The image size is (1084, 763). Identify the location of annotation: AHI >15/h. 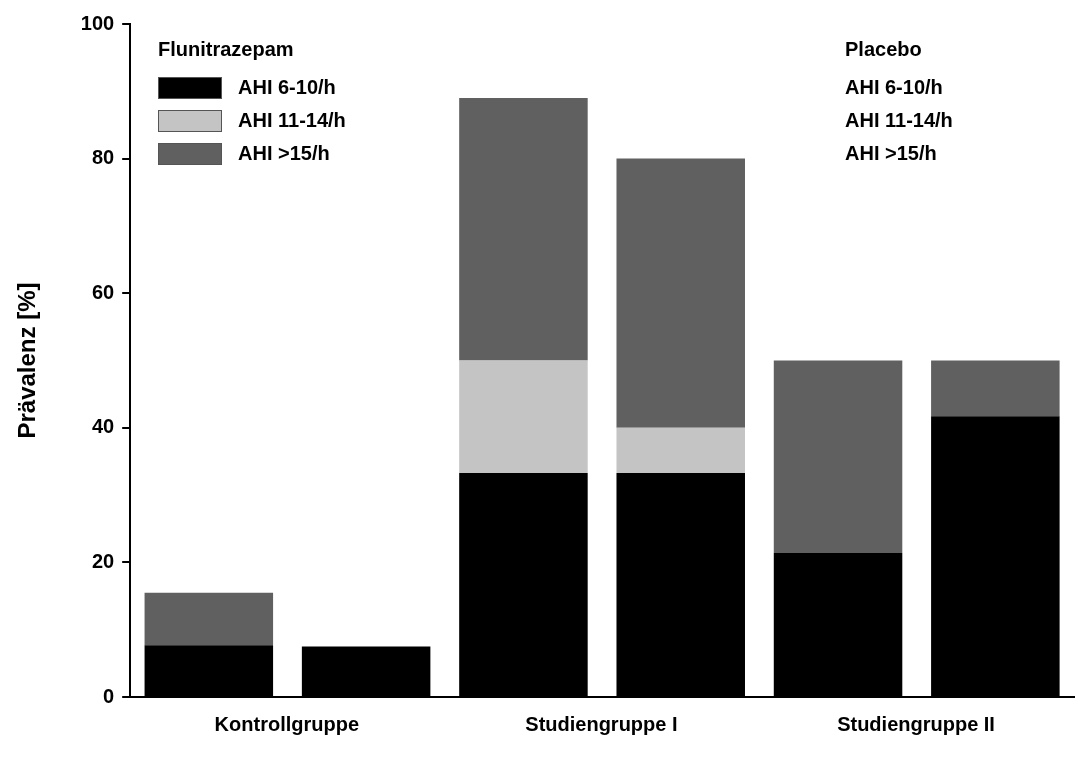
(891, 153).